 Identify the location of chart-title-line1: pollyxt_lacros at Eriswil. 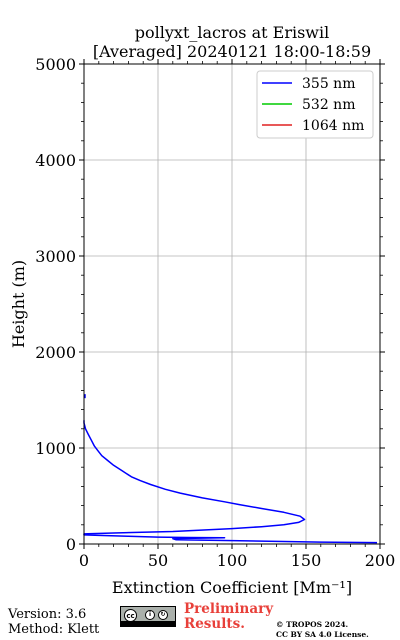
(232, 32).